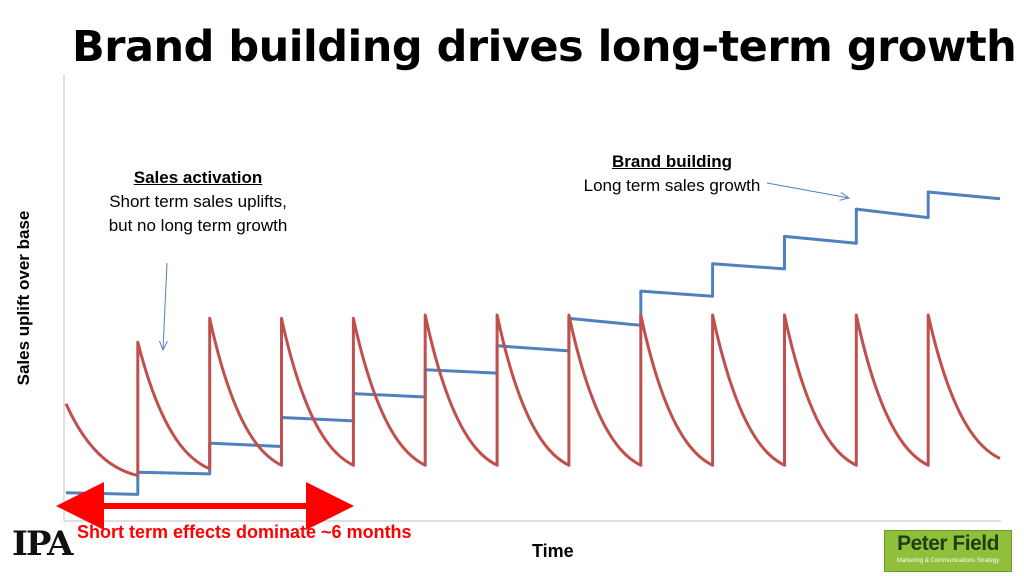 The image size is (1024, 576). Describe the element at coordinates (198, 225) in the screenshot. I see `sales-activation-line2: but no long term growth` at that location.